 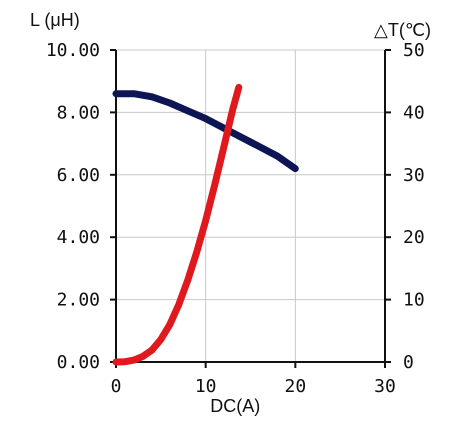 What do you see at coordinates (402, 30) in the screenshot?
I see `y-right-axis-title: △T(℃)` at bounding box center [402, 30].